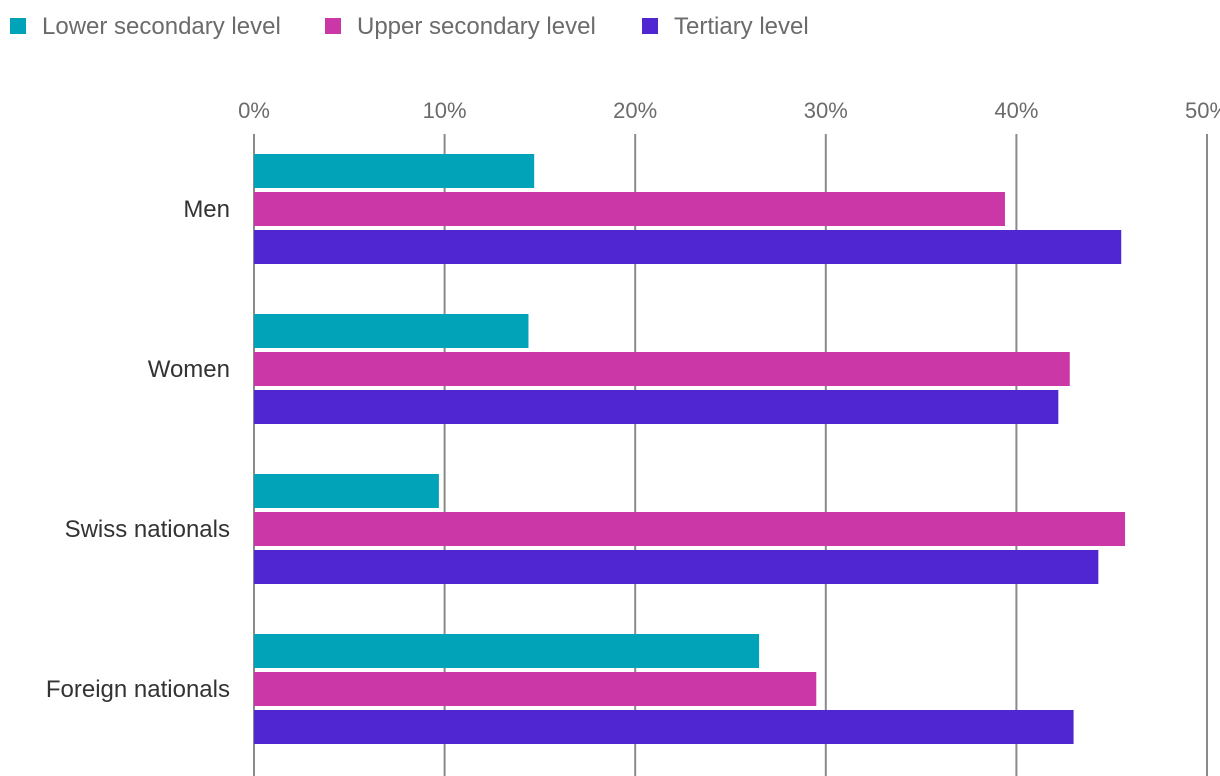 Image resolution: width=1220 pixels, height=776 pixels. Describe the element at coordinates (394, 171) in the screenshot. I see `bar-men-lower-secondary-level` at that location.